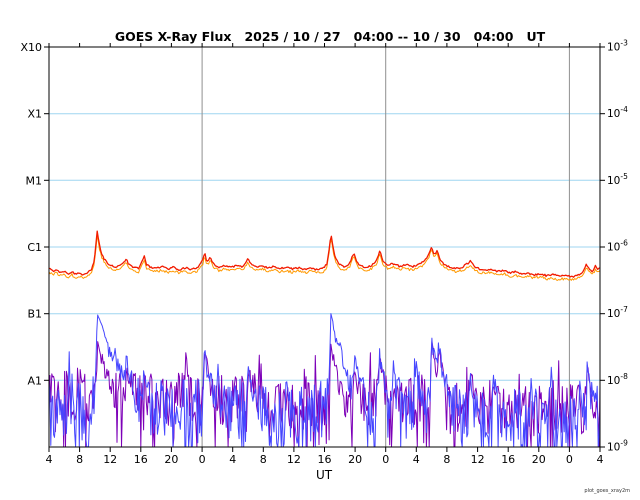  What do you see at coordinates (607, 491) in the screenshot?
I see `plot-caption: plot_goes_xray2m` at bounding box center [607, 491].